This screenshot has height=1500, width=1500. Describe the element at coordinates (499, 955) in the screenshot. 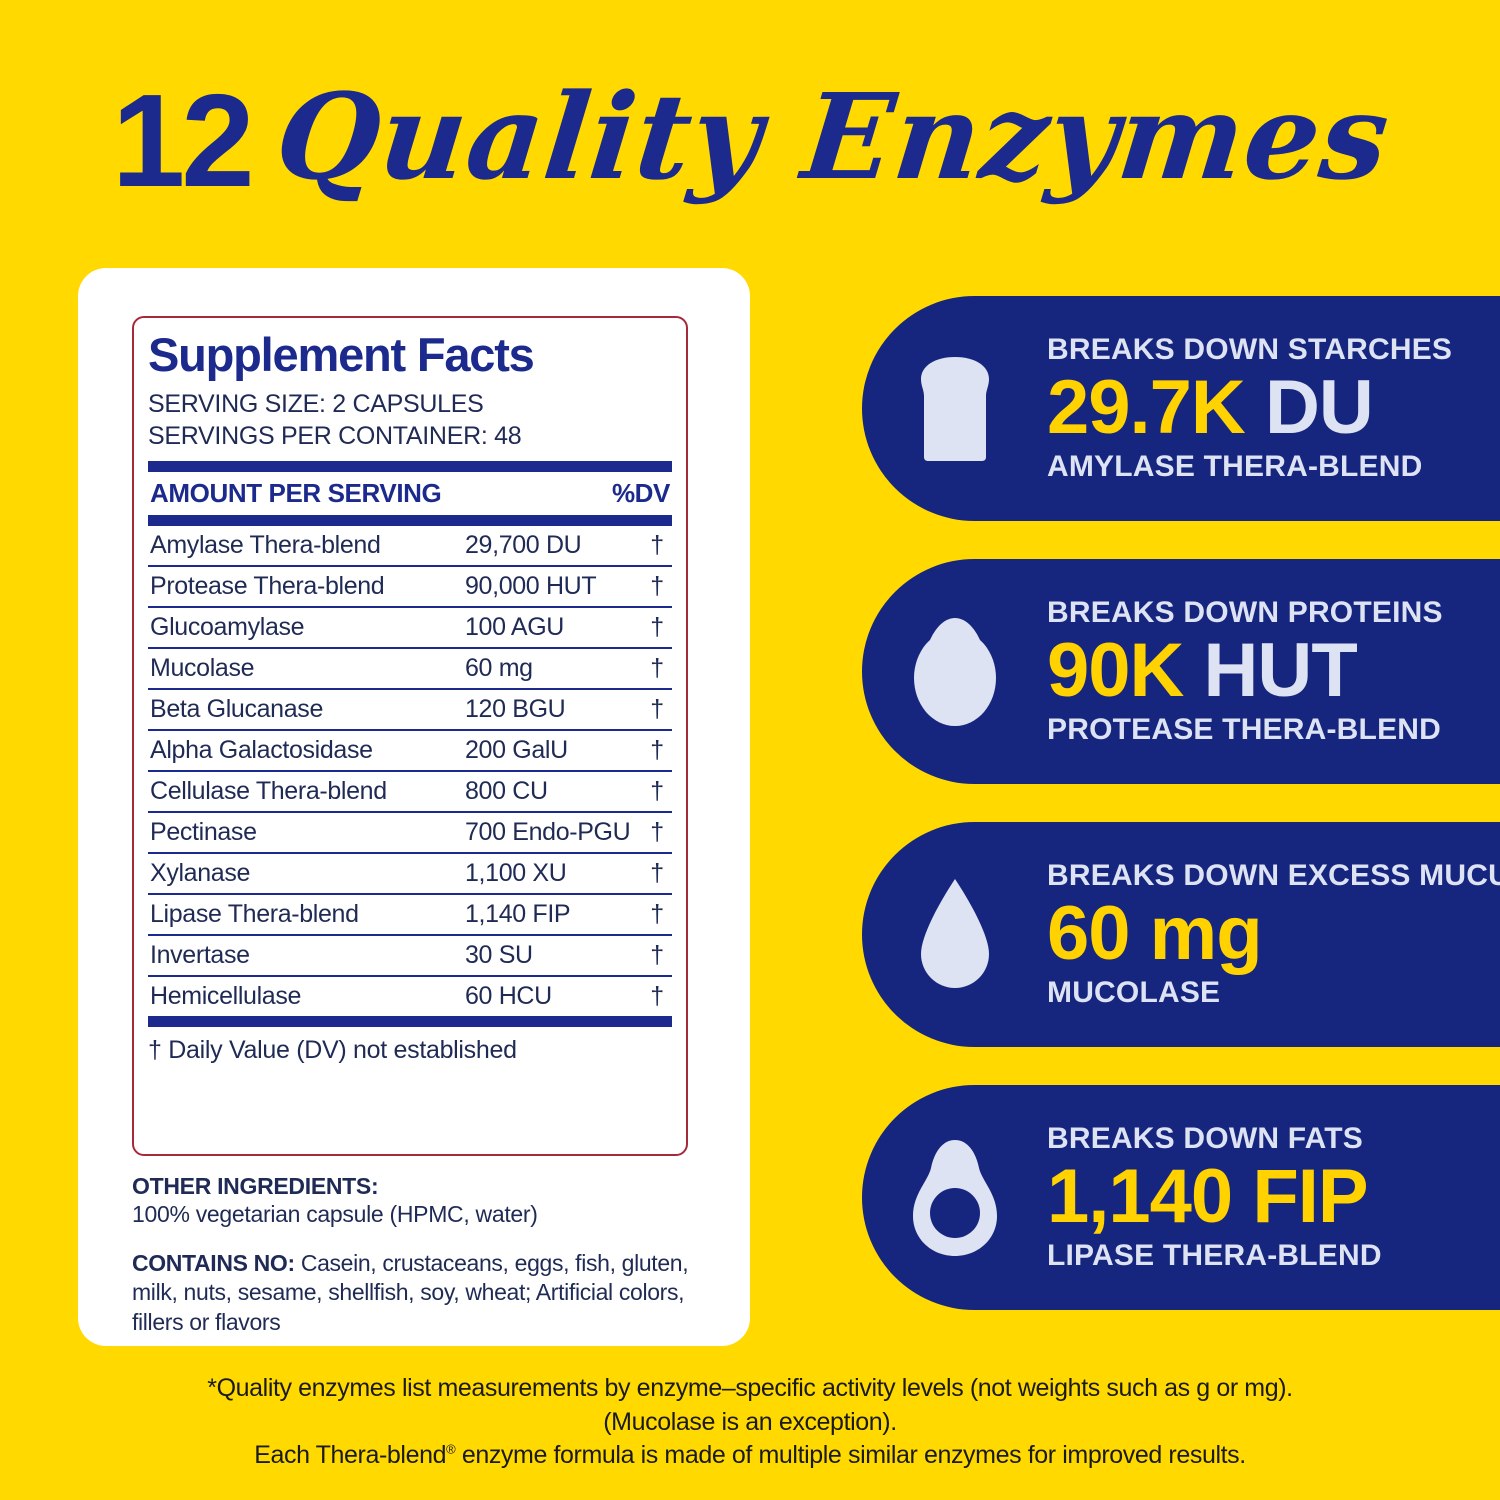

I see `ingredient-amount: 30 SU` at that location.